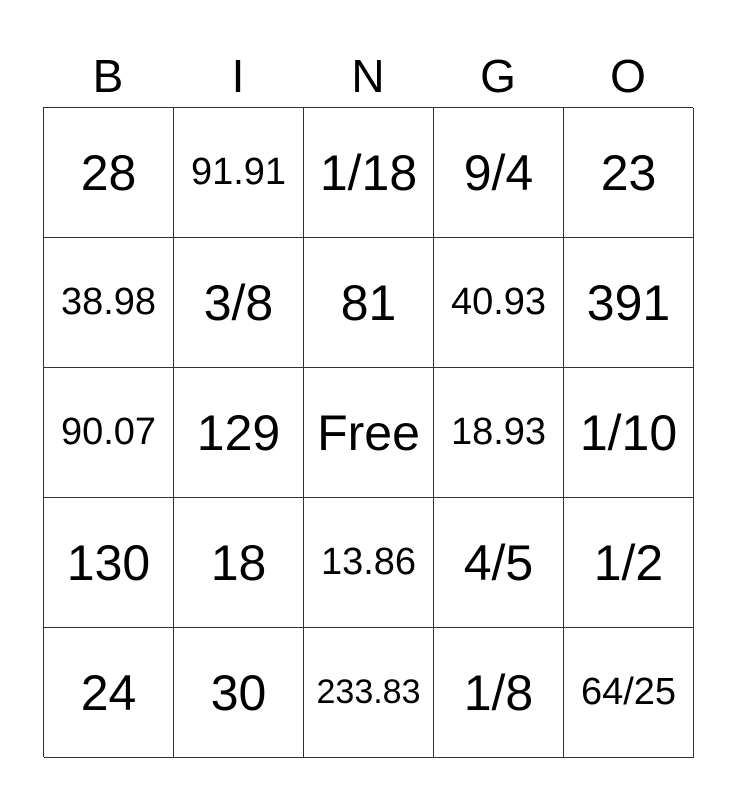  What do you see at coordinates (499, 433) in the screenshot?
I see `bingo-cell: 18.93` at bounding box center [499, 433].